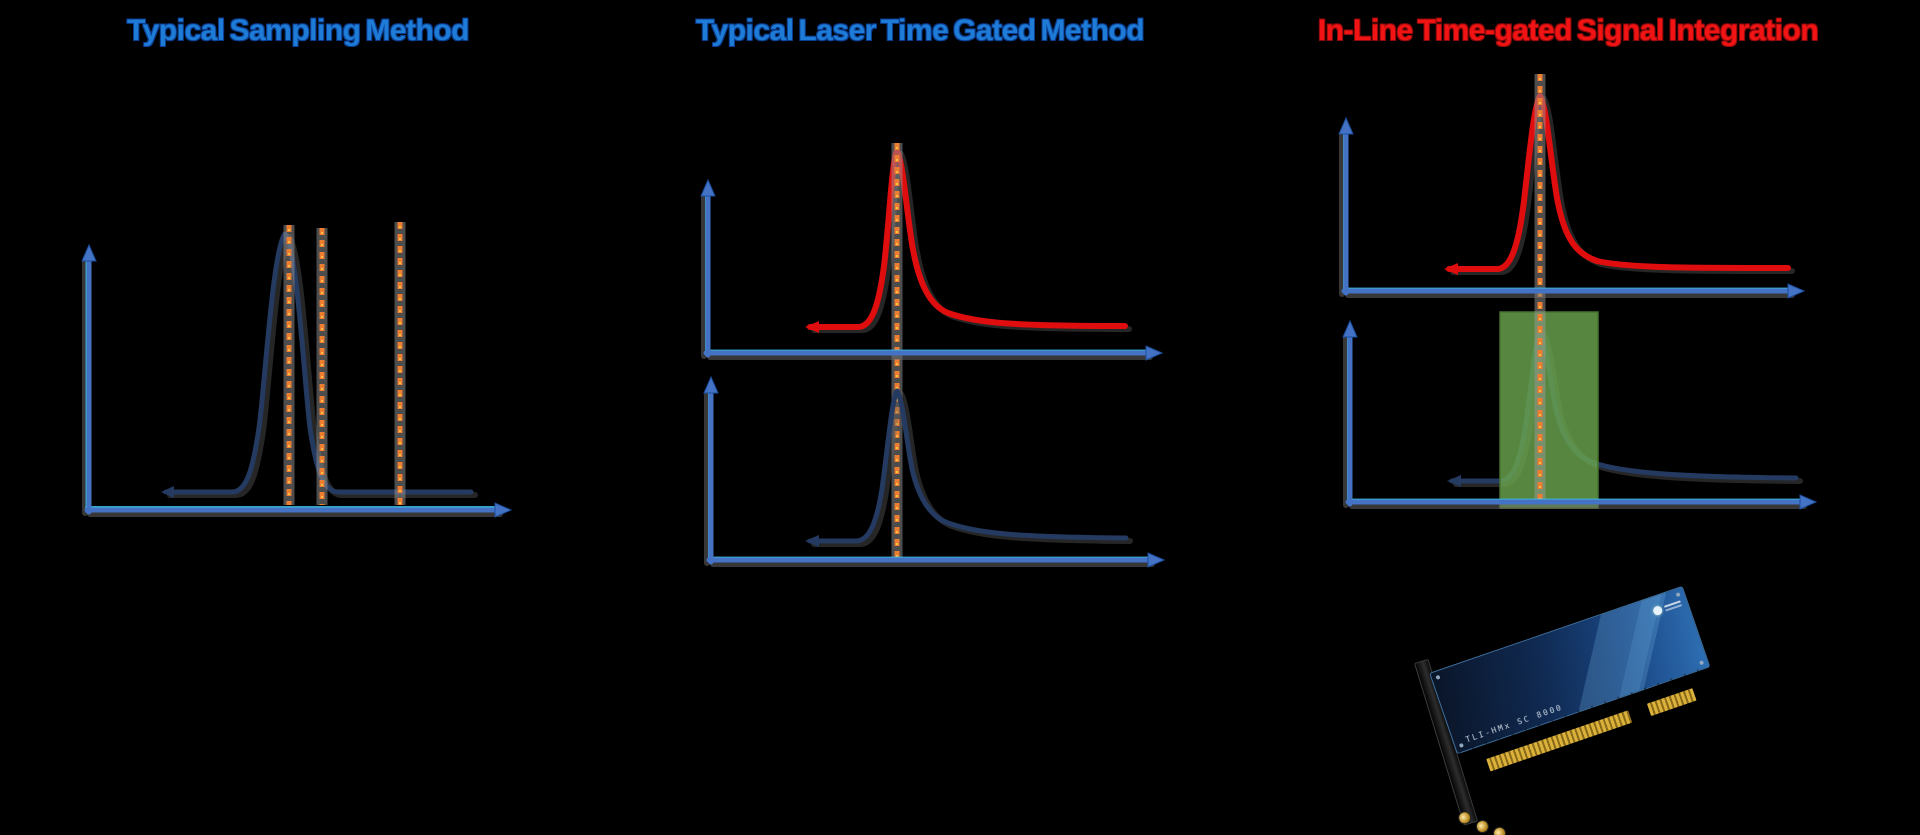  What do you see at coordinates (1499, 830) in the screenshot?
I see `sma-connector-icon` at bounding box center [1499, 830].